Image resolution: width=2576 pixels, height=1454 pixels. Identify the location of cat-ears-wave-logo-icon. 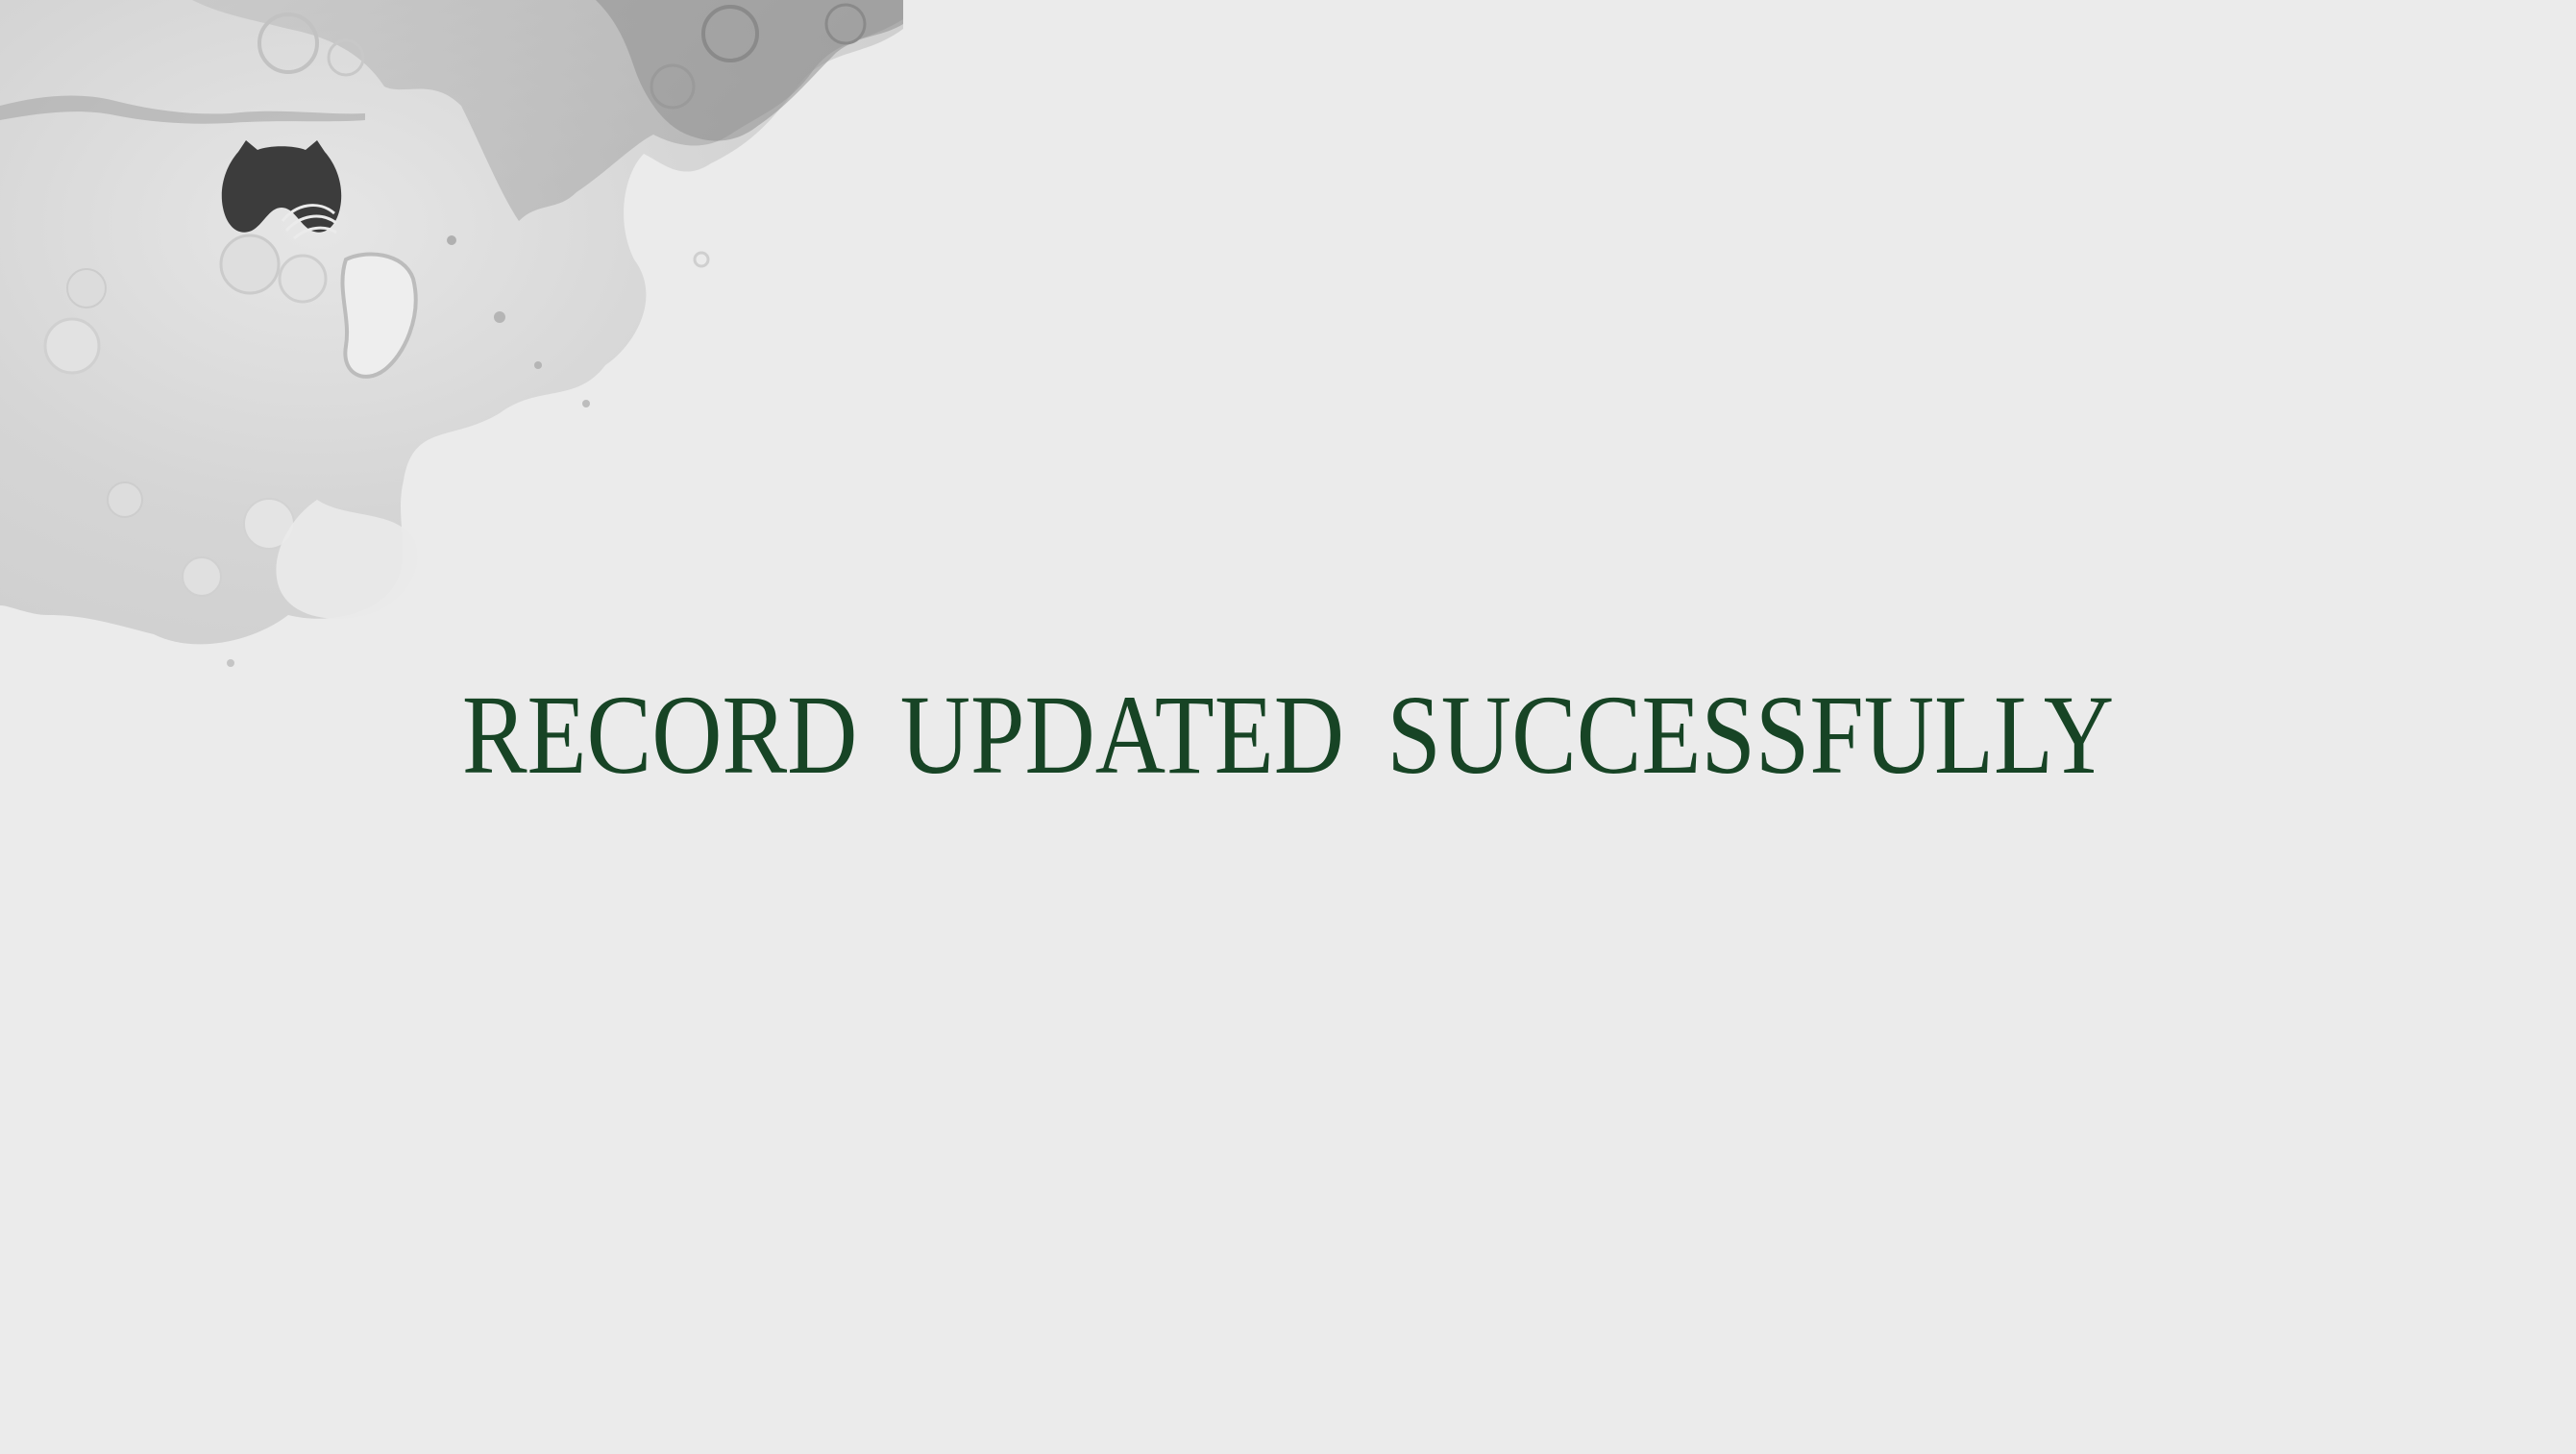
(281, 190).